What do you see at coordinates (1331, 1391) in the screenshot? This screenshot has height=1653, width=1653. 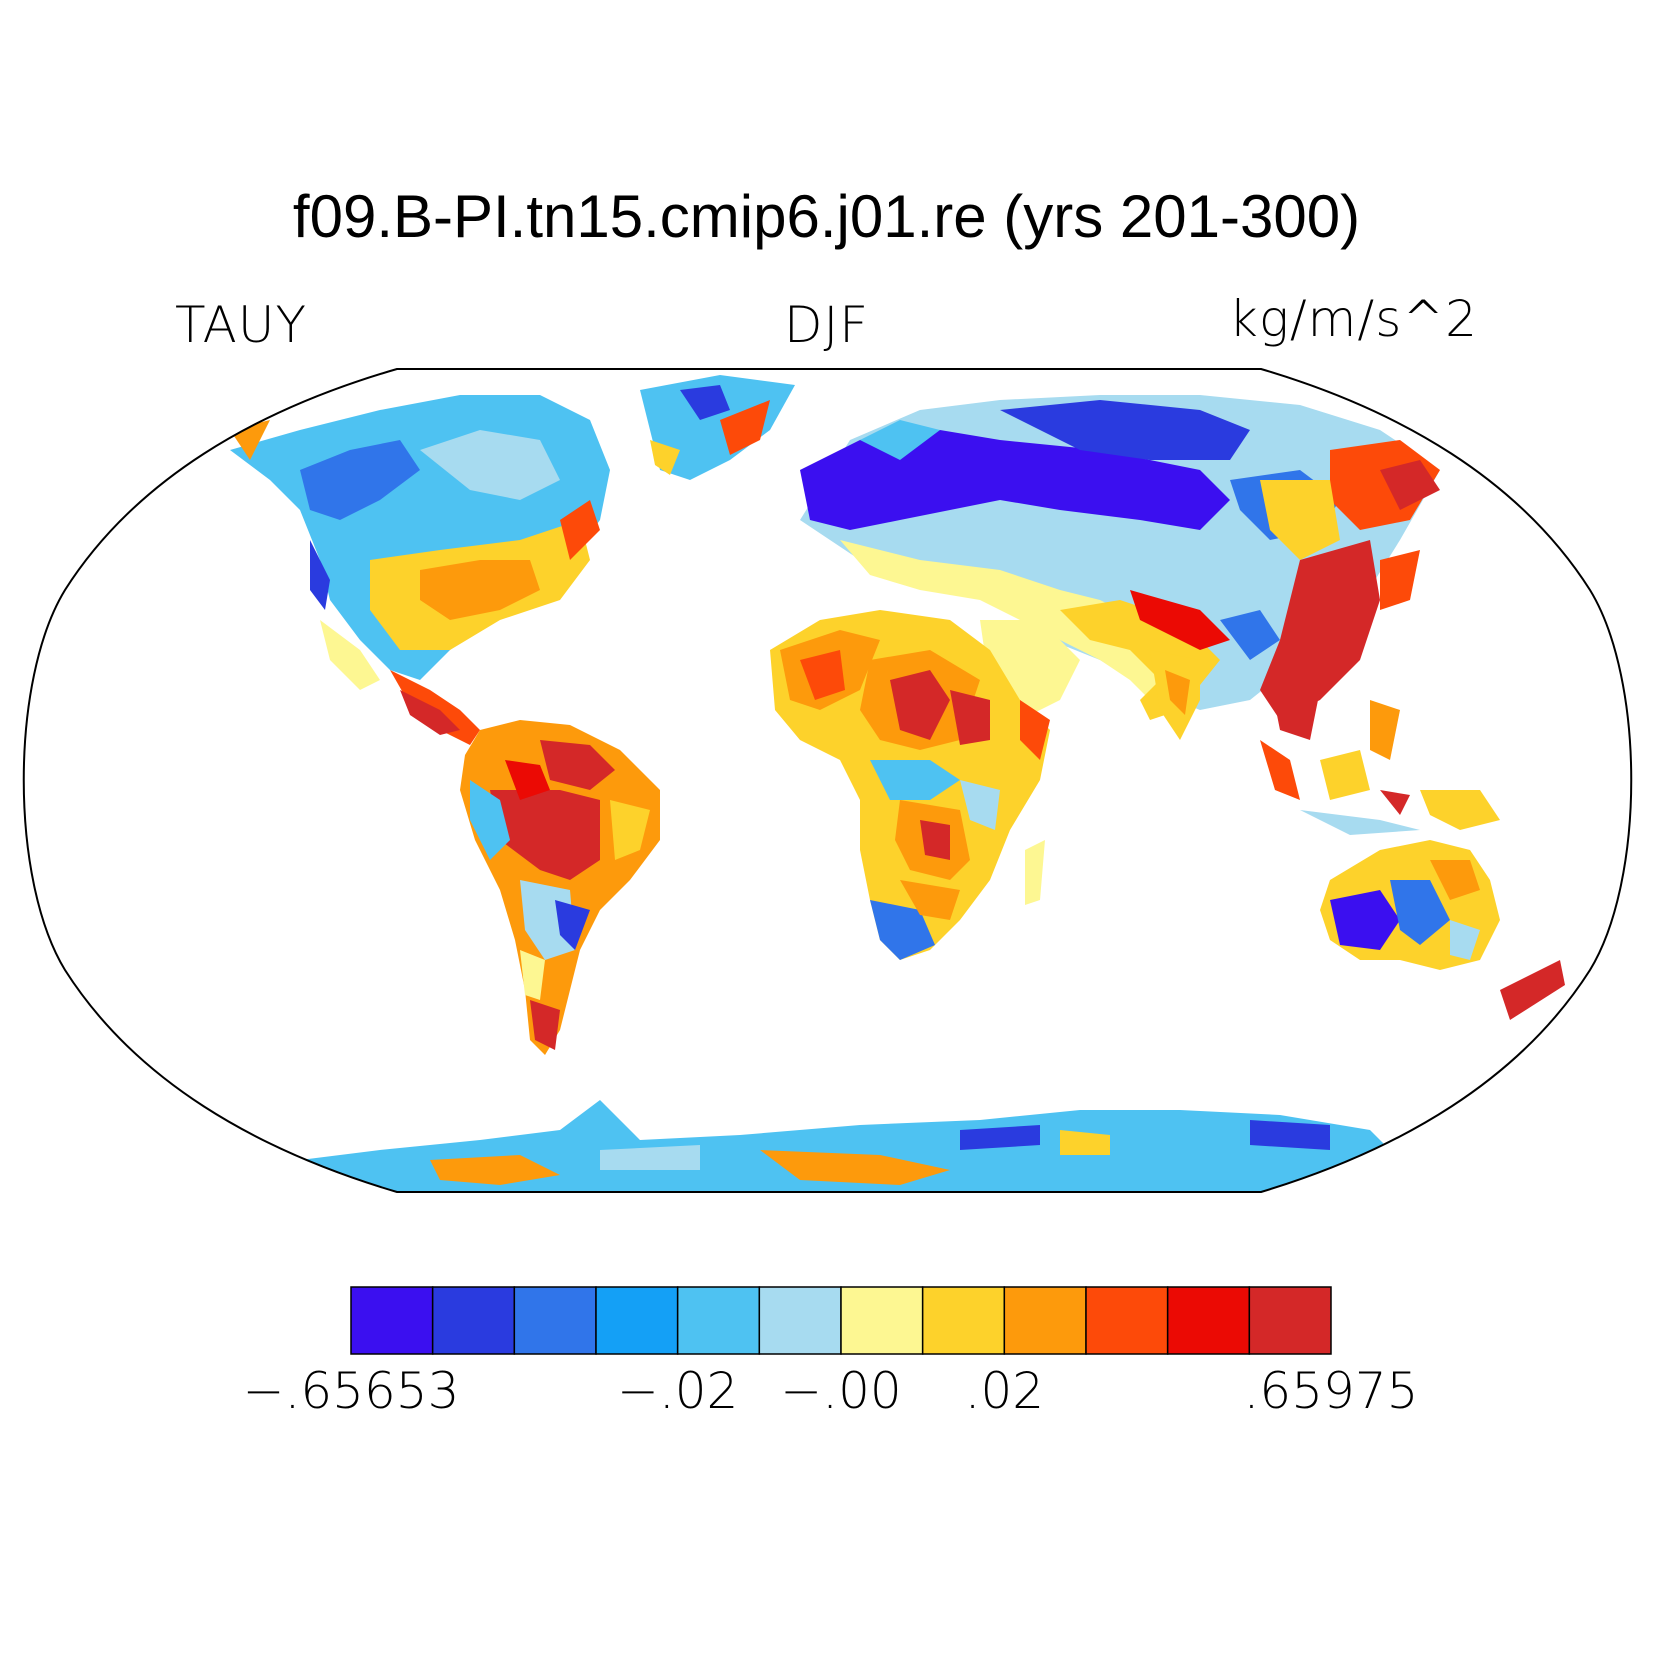 I see `colorbar-tick-label: .65975` at bounding box center [1331, 1391].